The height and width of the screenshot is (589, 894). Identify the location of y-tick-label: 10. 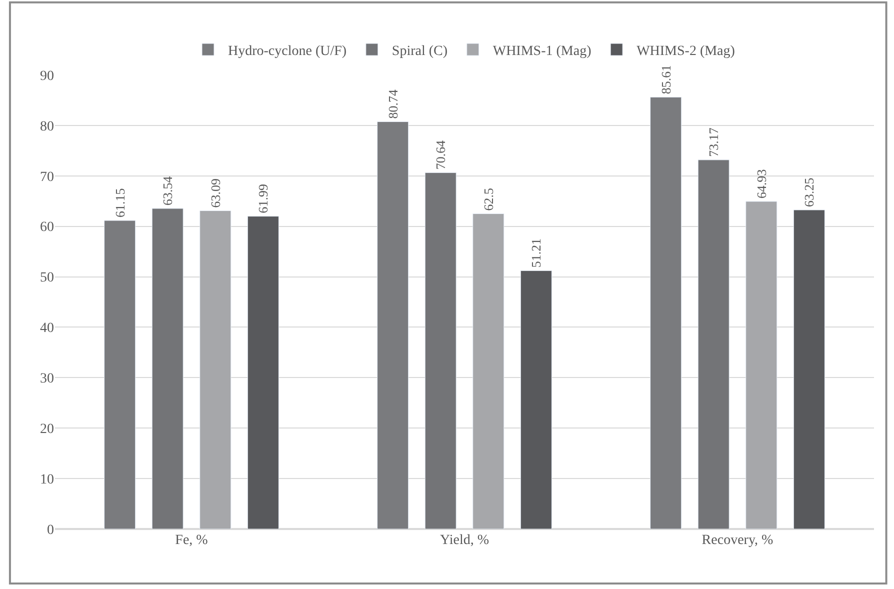
(47, 480).